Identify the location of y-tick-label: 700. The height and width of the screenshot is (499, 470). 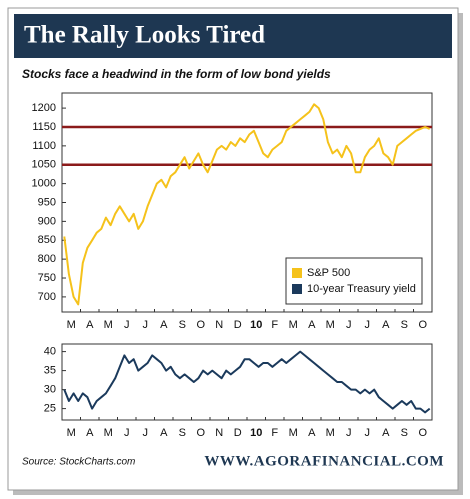
(47, 297).